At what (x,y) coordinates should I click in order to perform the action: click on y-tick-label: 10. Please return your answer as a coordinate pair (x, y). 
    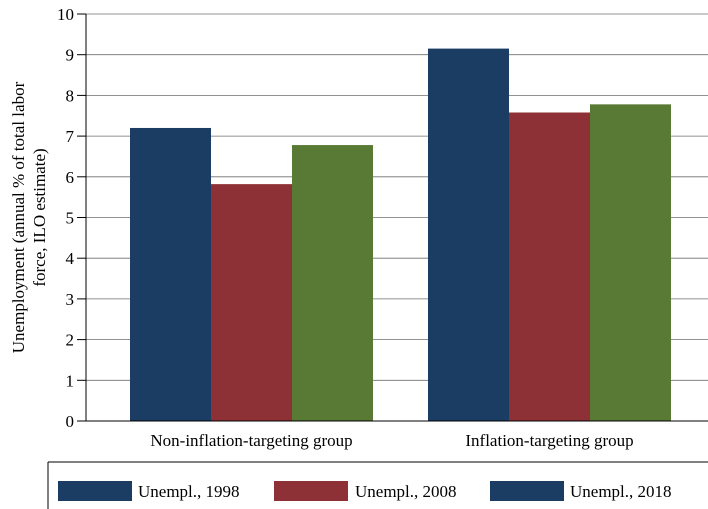
    Looking at the image, I should click on (65, 14).